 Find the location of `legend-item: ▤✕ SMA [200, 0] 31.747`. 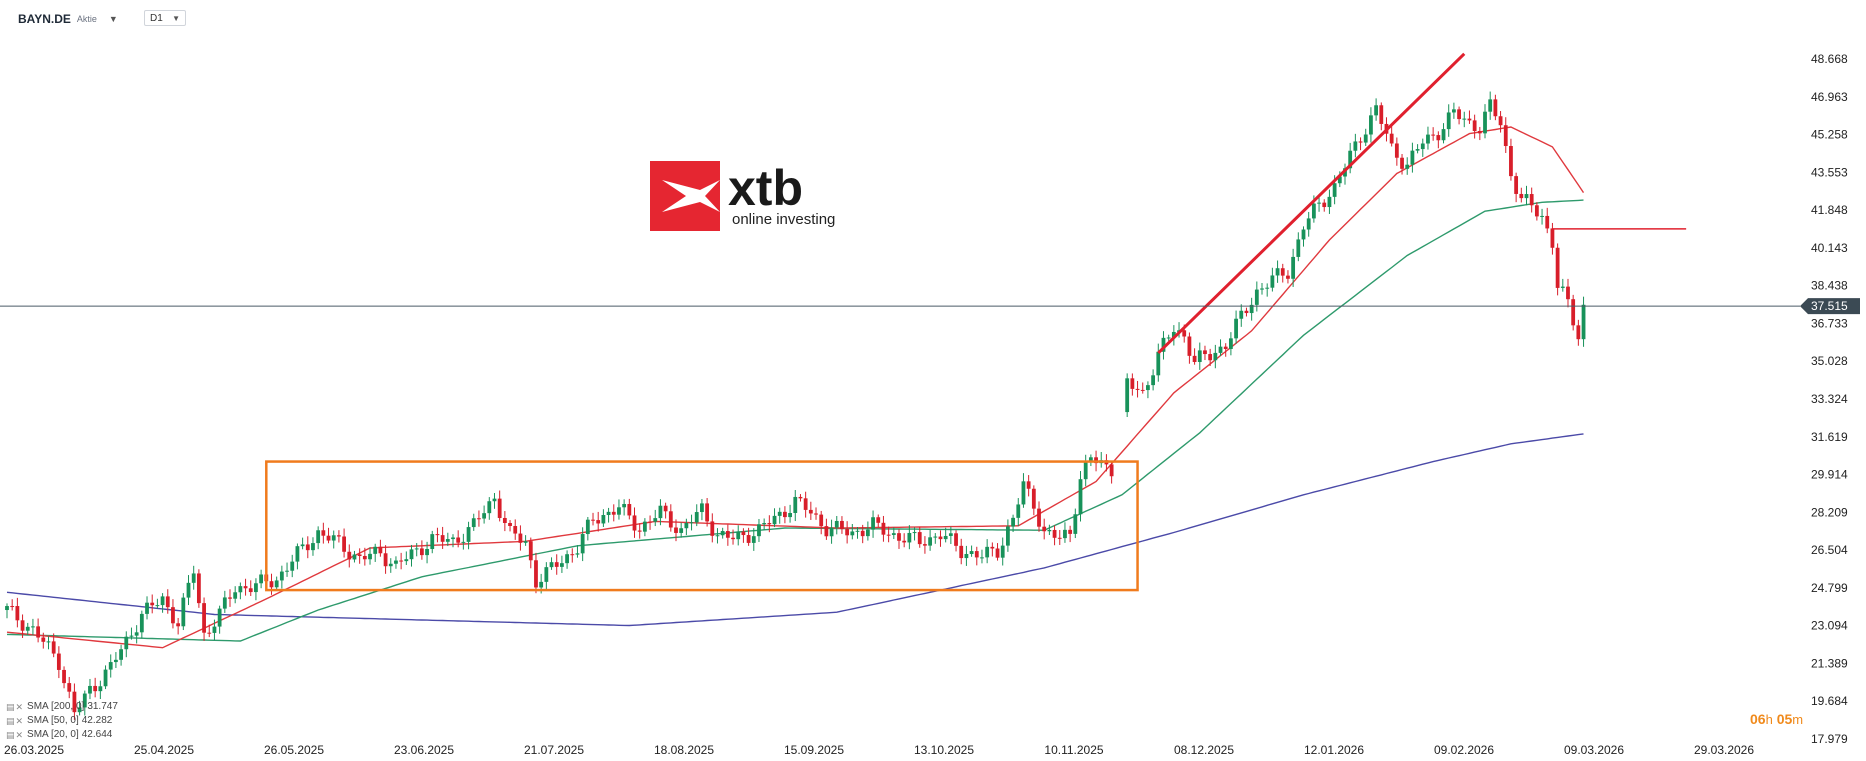

legend-item: ▤✕ SMA [200, 0] 31.747 is located at coordinates (62, 707).